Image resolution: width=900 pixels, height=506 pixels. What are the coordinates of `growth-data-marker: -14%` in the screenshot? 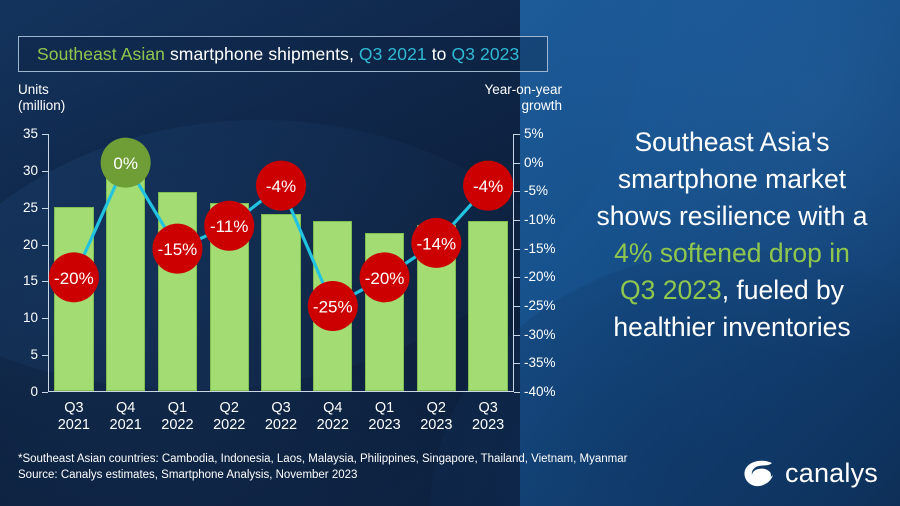 It's located at (436, 242).